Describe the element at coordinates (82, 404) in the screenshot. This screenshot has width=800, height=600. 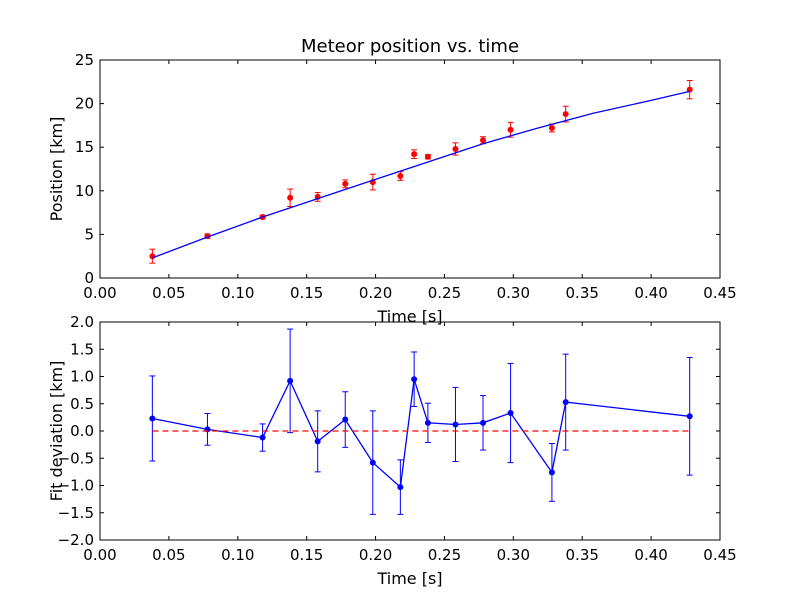
I see `y-tick-label: 0.5` at that location.